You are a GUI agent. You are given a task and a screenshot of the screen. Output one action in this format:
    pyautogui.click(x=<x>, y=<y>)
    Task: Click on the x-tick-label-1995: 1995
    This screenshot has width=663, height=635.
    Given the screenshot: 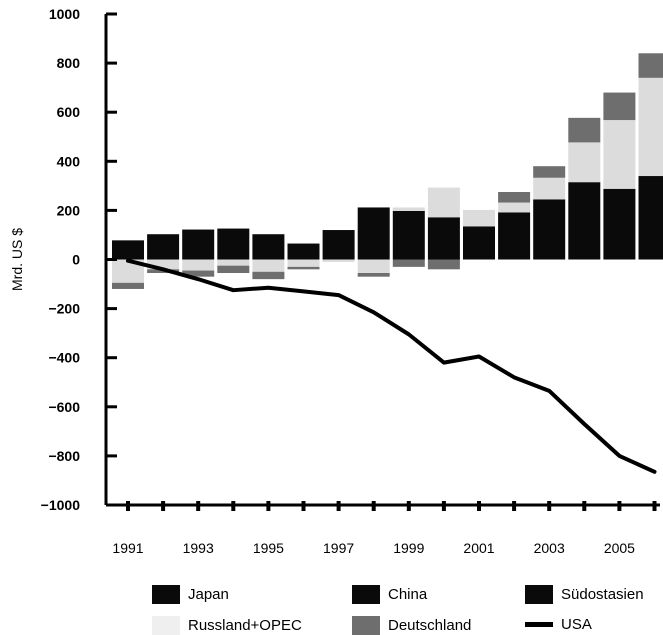 What is the action you would take?
    pyautogui.click(x=268, y=548)
    